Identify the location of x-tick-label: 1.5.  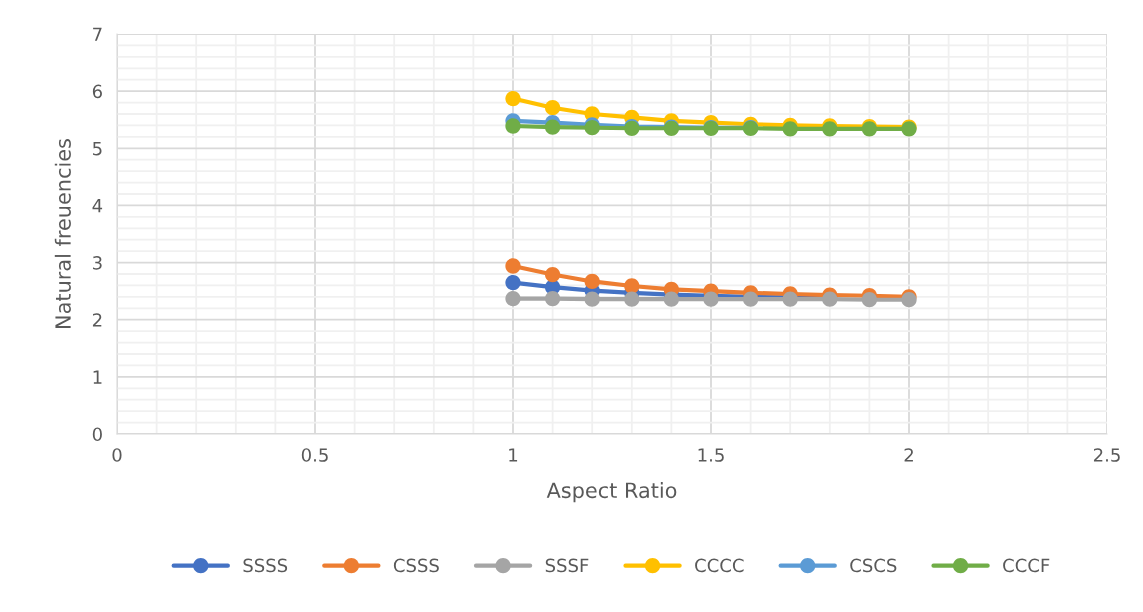
(711, 455).